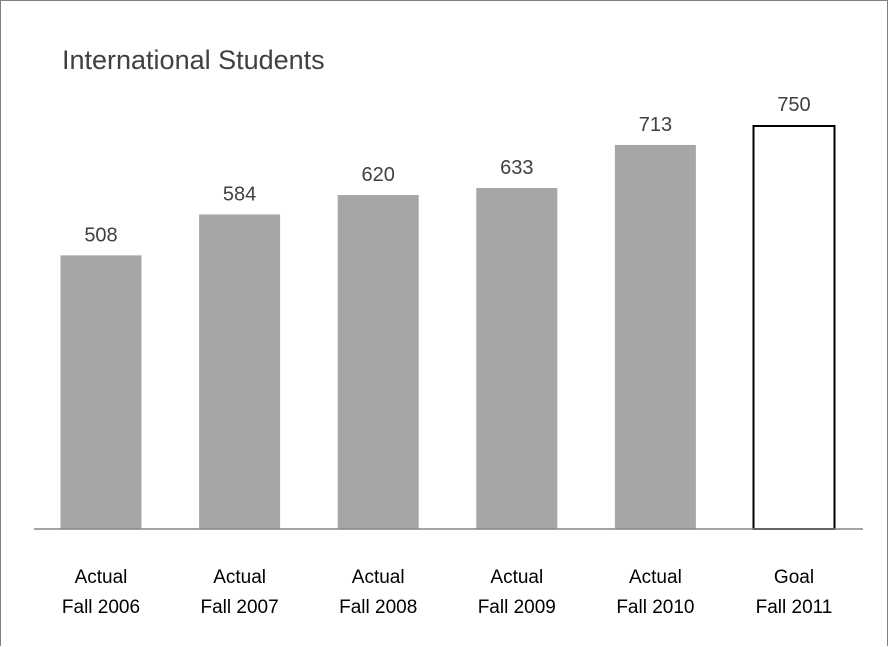 The width and height of the screenshot is (889, 647). What do you see at coordinates (240, 592) in the screenshot?
I see `category-label-1: Actual Fall 2007` at bounding box center [240, 592].